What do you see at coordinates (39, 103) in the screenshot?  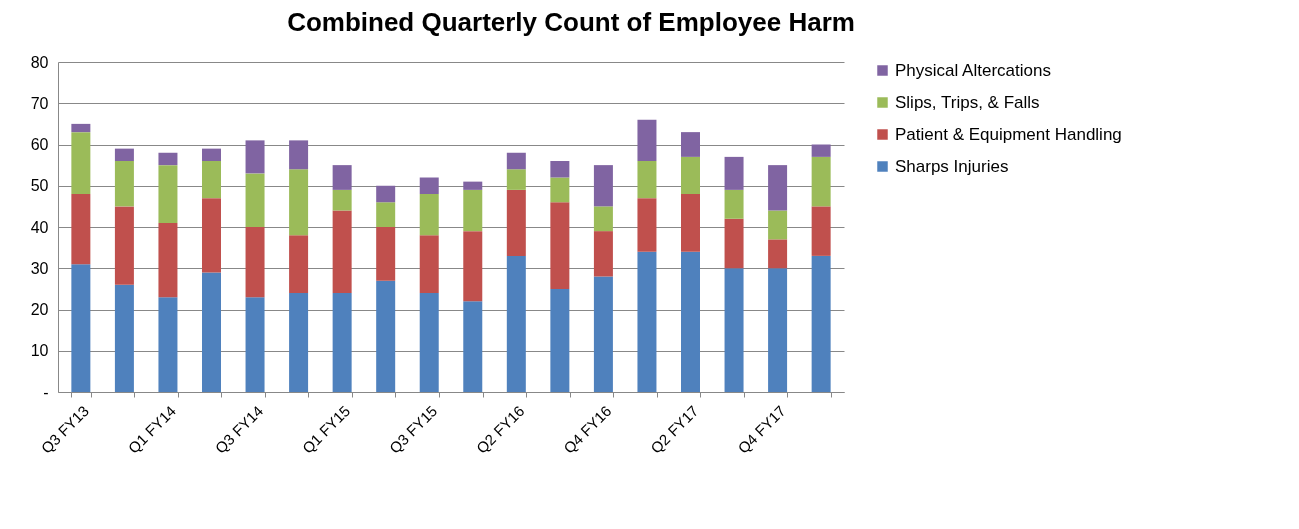 I see `y-tick-label: 70` at bounding box center [39, 103].